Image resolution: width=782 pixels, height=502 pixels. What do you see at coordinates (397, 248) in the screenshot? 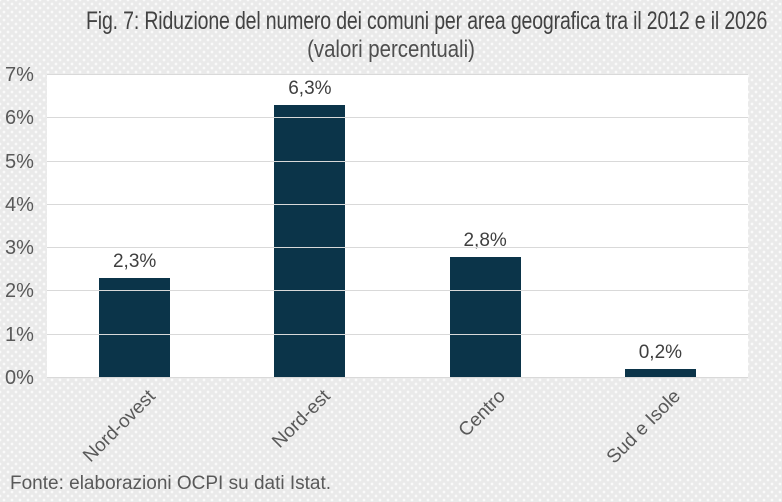
I see `gridline-3%` at bounding box center [397, 248].